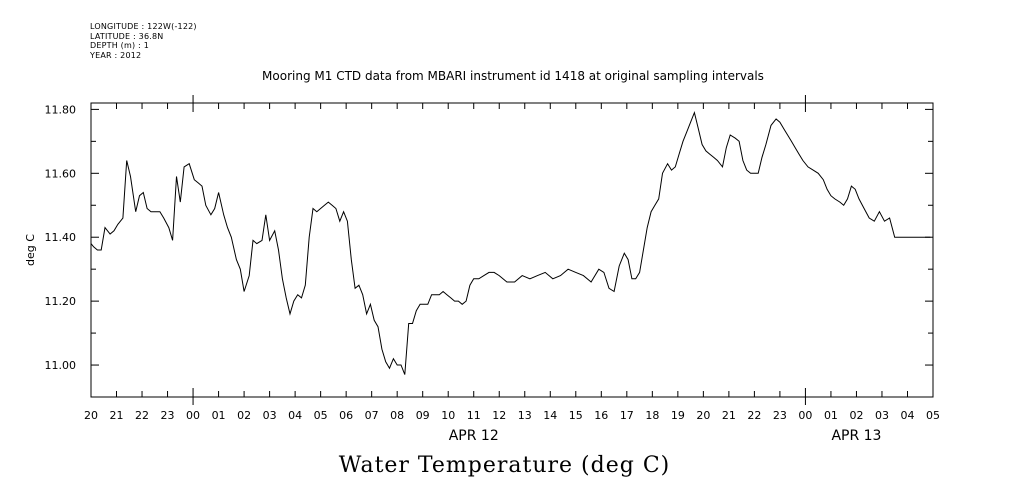 Image resolution: width=1009 pixels, height=504 pixels. Describe the element at coordinates (576, 415) in the screenshot. I see `x-tick-label: 15` at that location.